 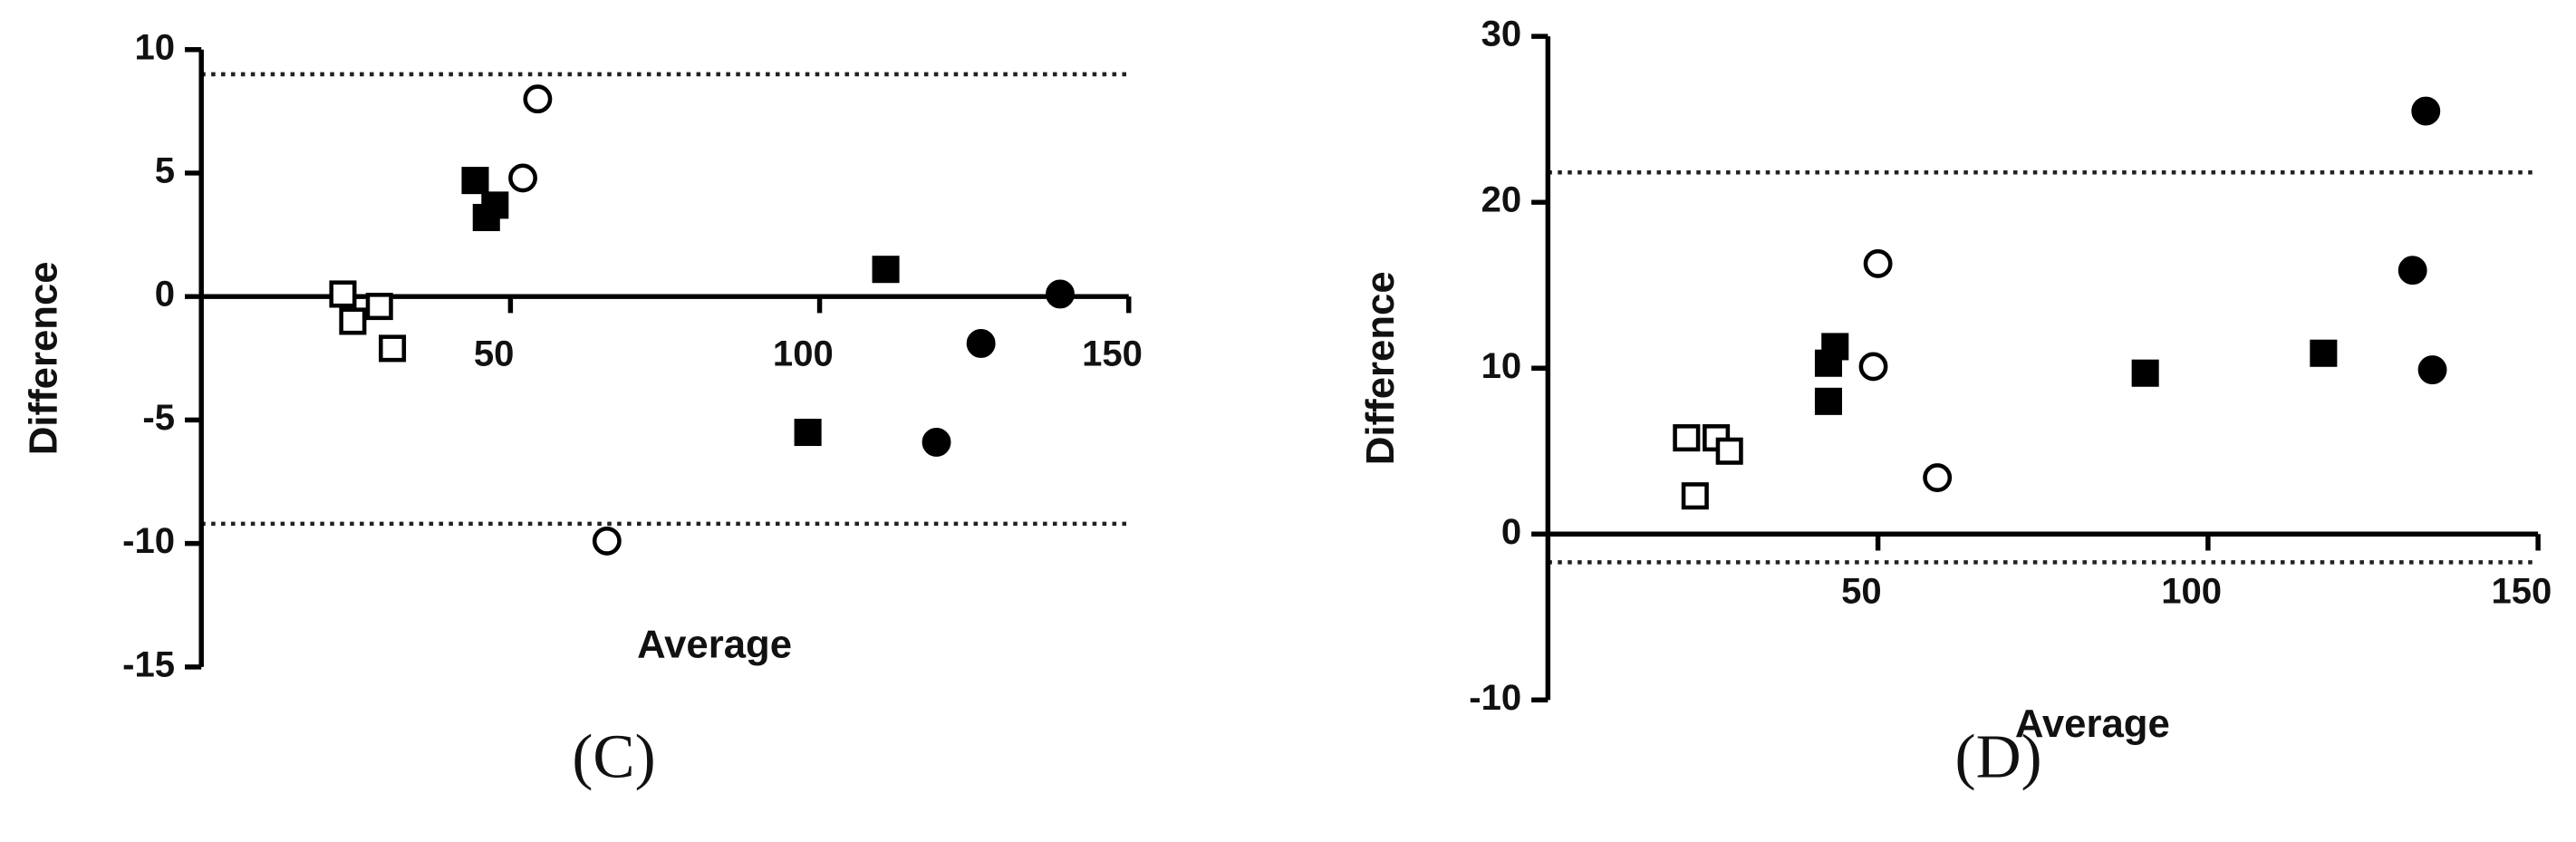 What do you see at coordinates (1501, 200) in the screenshot?
I see `y-tick-label: 20` at bounding box center [1501, 200].